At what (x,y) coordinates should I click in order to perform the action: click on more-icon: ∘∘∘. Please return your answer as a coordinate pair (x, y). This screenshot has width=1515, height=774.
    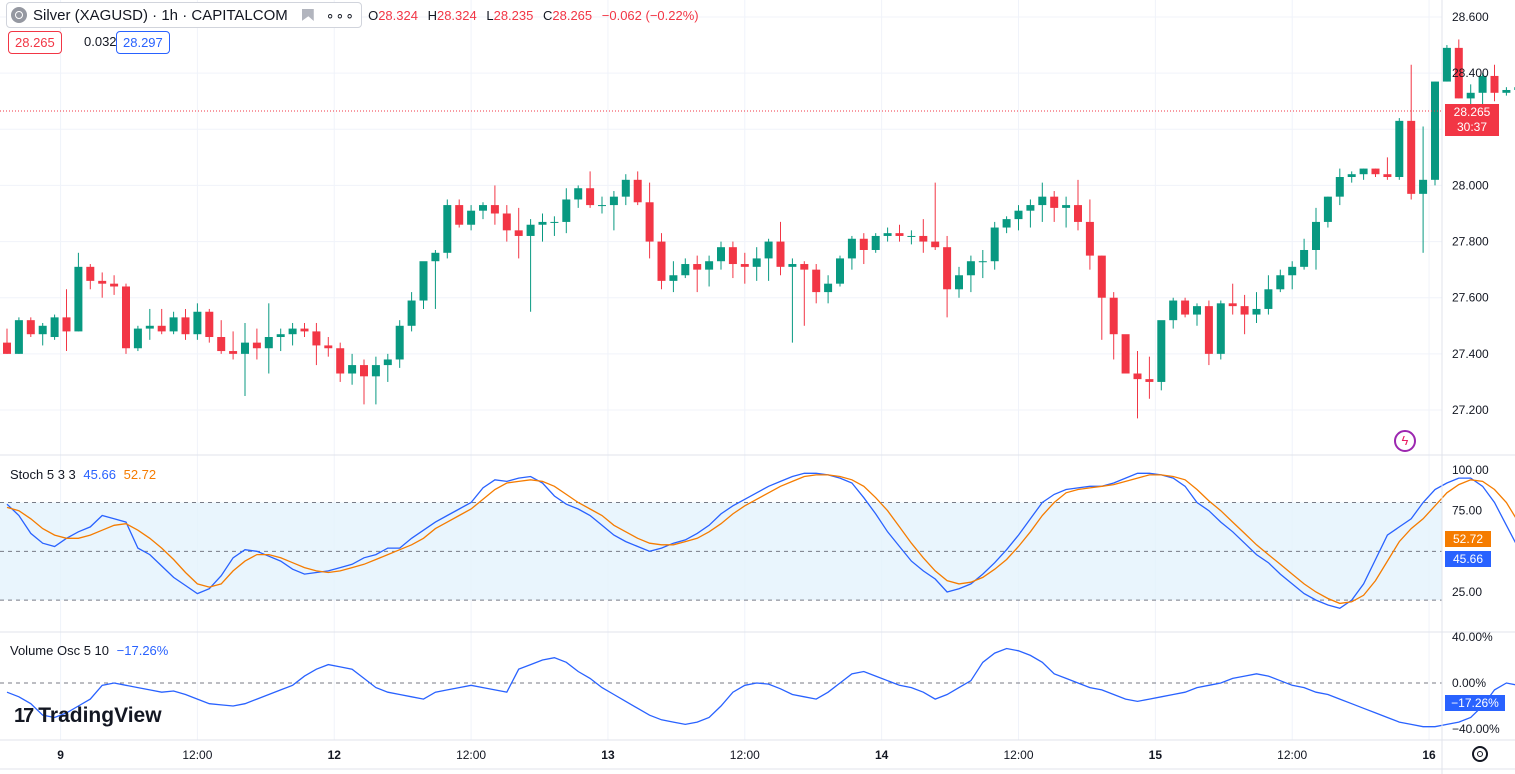
    Looking at the image, I should click on (340, 14).